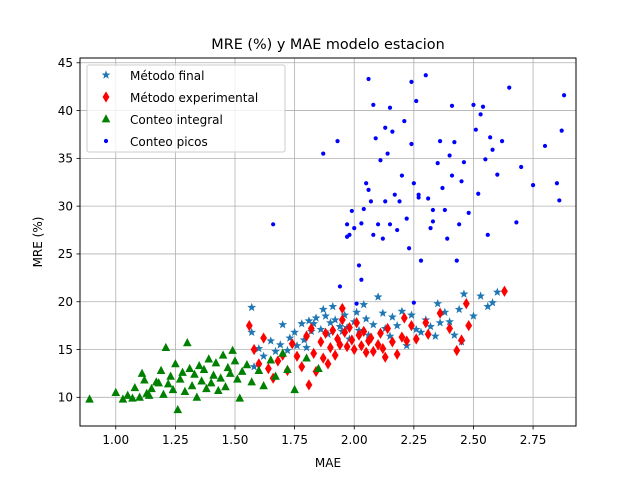  I want to click on x-tick-label: 2.25, so click(413, 440).